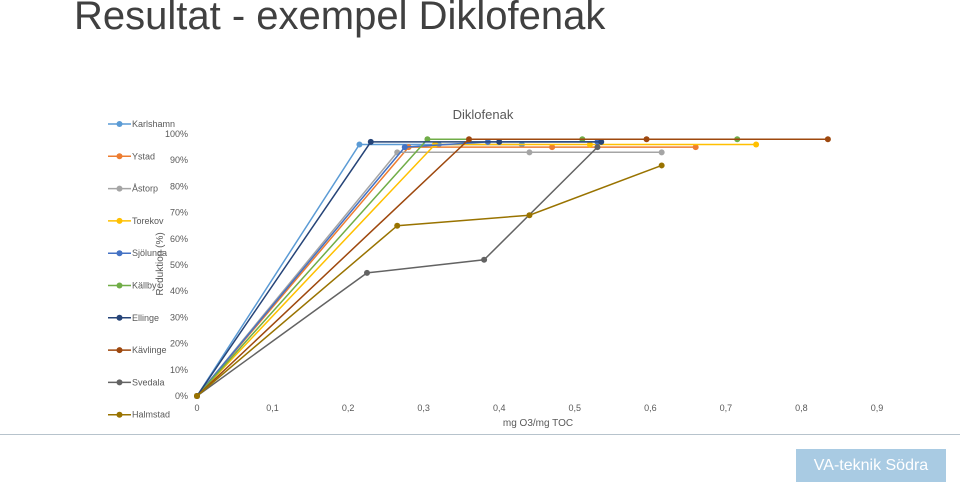 Image resolution: width=960 pixels, height=484 pixels. Describe the element at coordinates (160, 263) in the screenshot. I see `y-axis-label: Reduktion (%)` at that location.